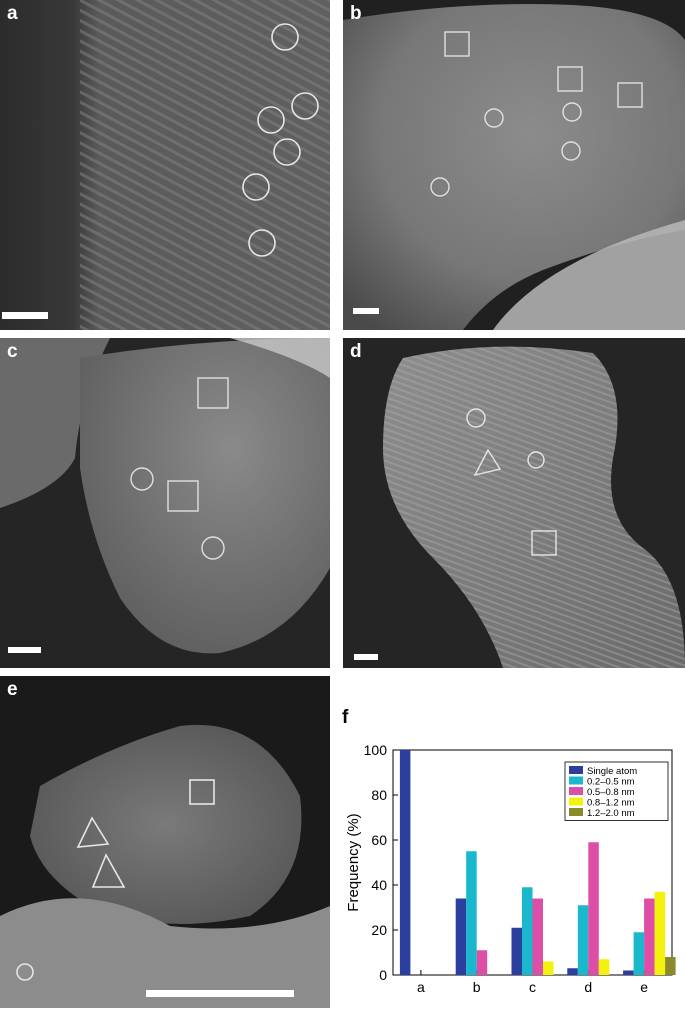 The image size is (685, 1013). What do you see at coordinates (12, 351) in the screenshot?
I see `panel-label-c: c` at bounding box center [12, 351].